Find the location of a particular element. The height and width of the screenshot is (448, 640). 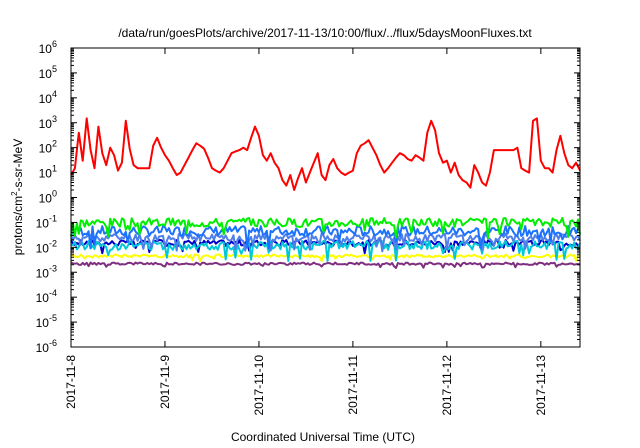

y-tick-exp: -3 is located at coordinates (53, 268).